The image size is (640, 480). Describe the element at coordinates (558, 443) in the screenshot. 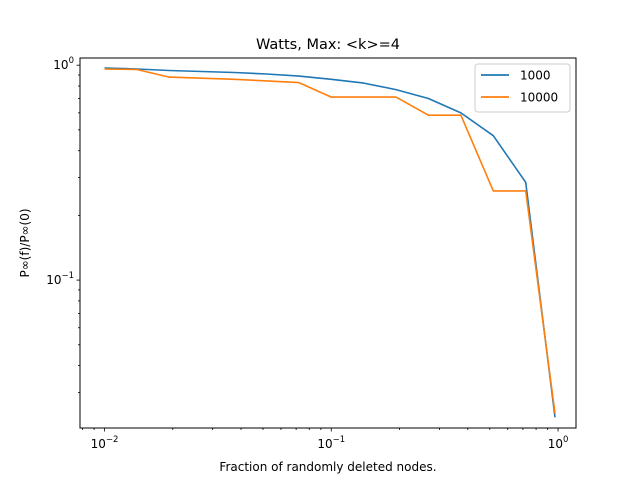

I see `x-tick-label: 10⁰` at that location.